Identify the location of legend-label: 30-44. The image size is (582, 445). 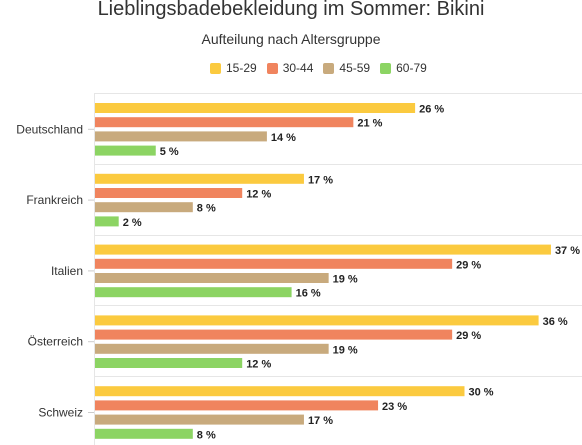
(298, 68).